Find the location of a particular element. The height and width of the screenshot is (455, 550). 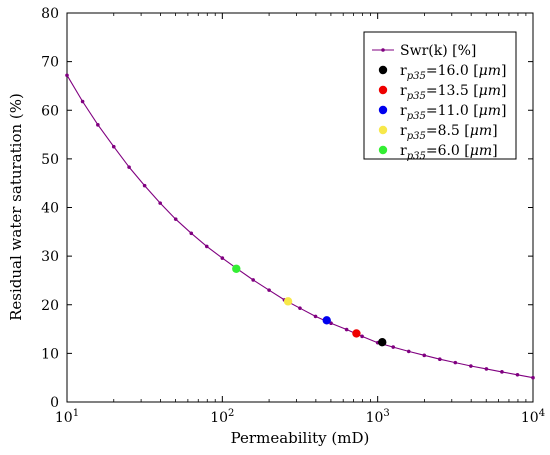

legend-point-value: =16.0 is located at coordinates (447, 71).